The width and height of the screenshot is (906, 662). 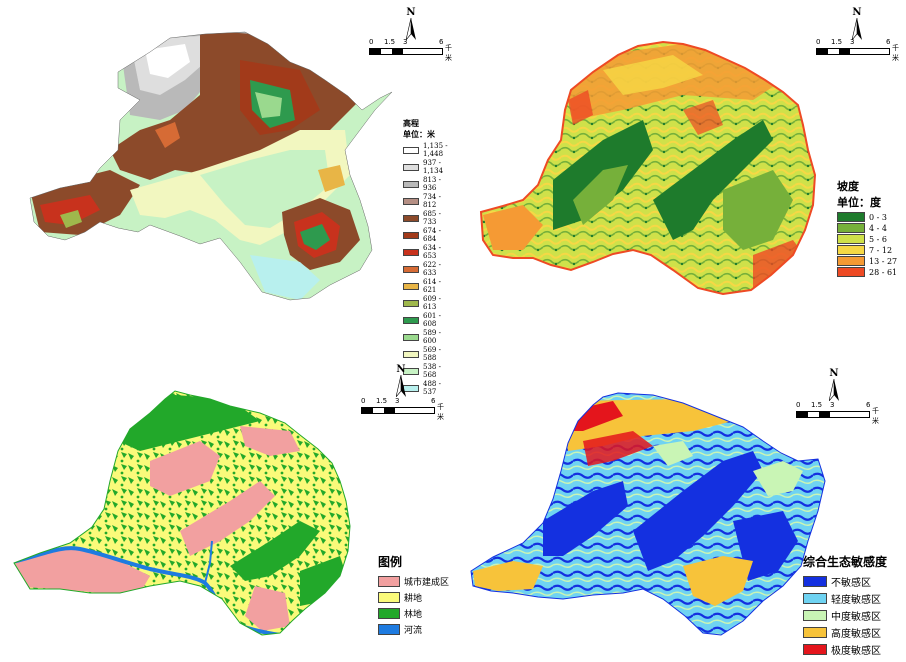 What do you see at coordinates (428, 184) in the screenshot?
I see `legend-item: 813 - 936` at bounding box center [428, 184].